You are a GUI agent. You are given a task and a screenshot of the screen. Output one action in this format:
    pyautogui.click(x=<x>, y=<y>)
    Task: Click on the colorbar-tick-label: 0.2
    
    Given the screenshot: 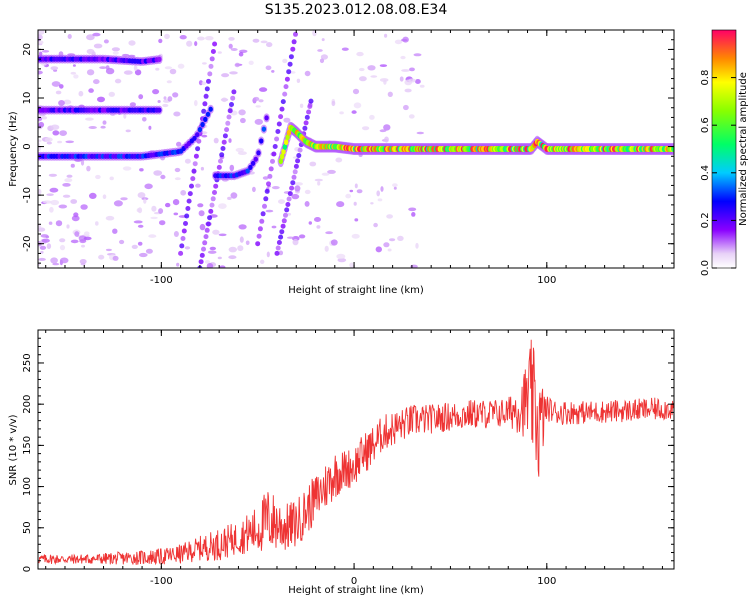 What is the action you would take?
    pyautogui.click(x=705, y=220)
    